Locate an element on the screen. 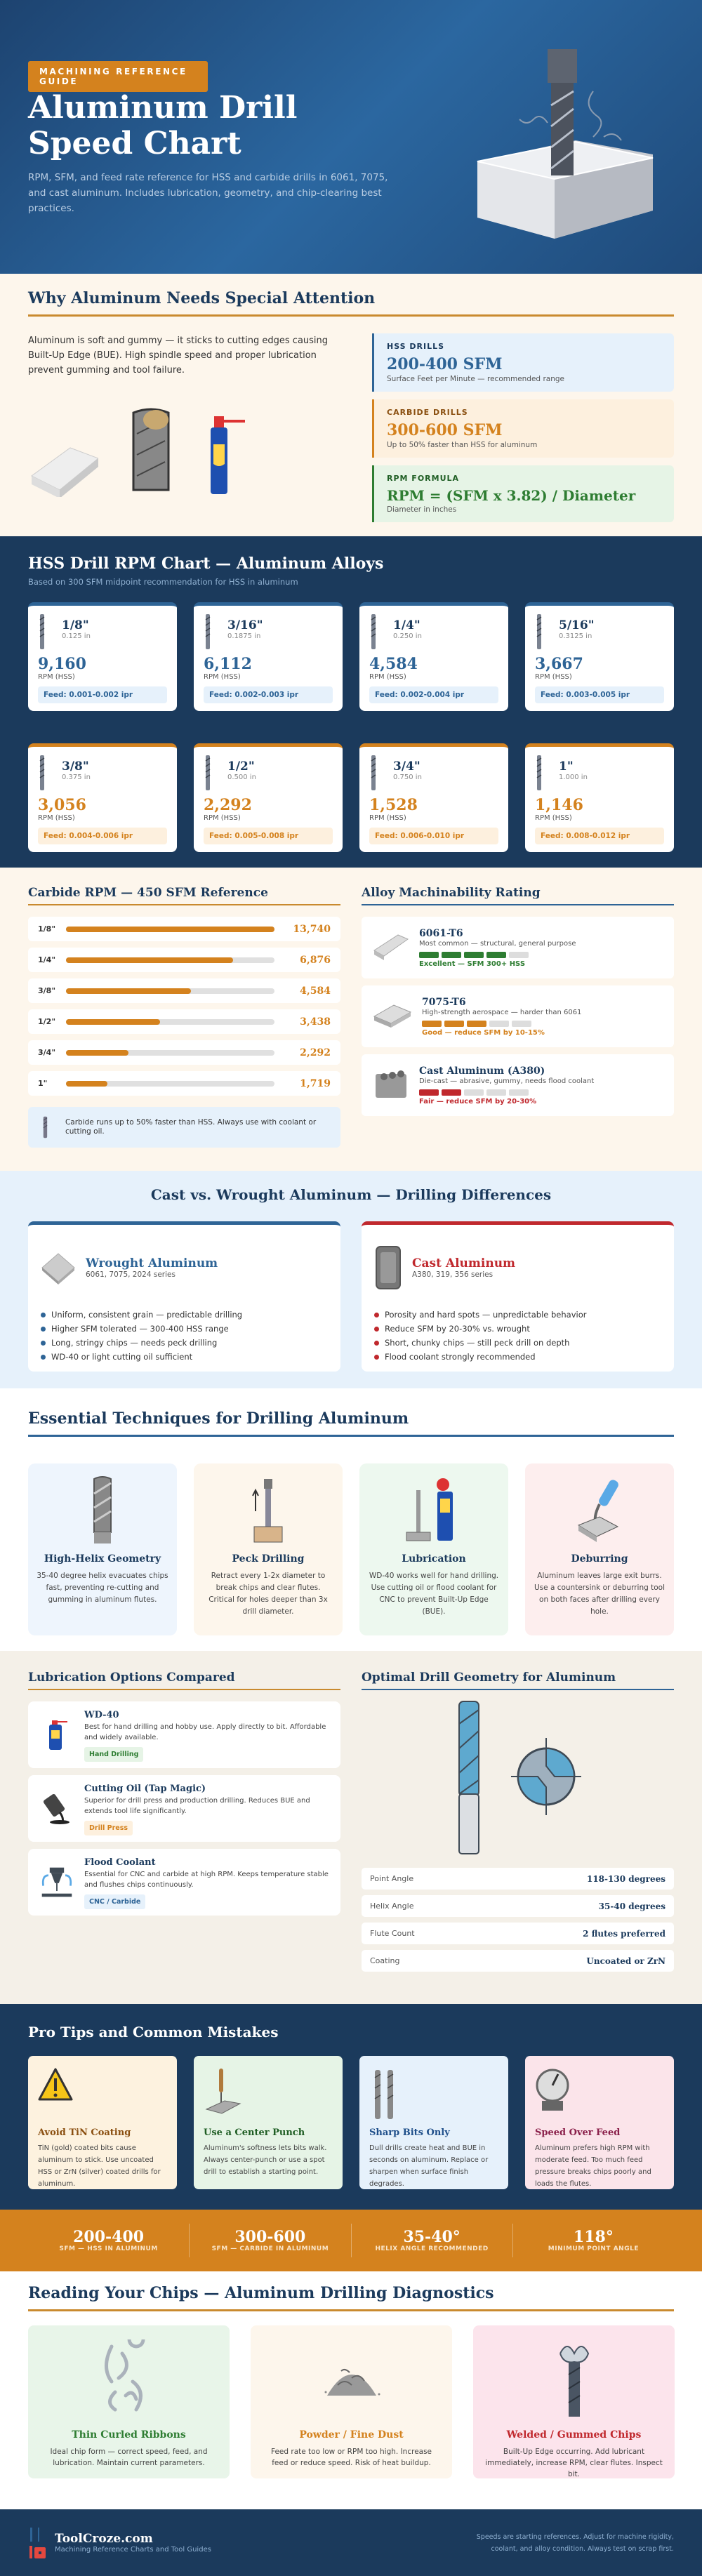  wrought-series: 6061, 7075, 2024 series is located at coordinates (131, 1275).